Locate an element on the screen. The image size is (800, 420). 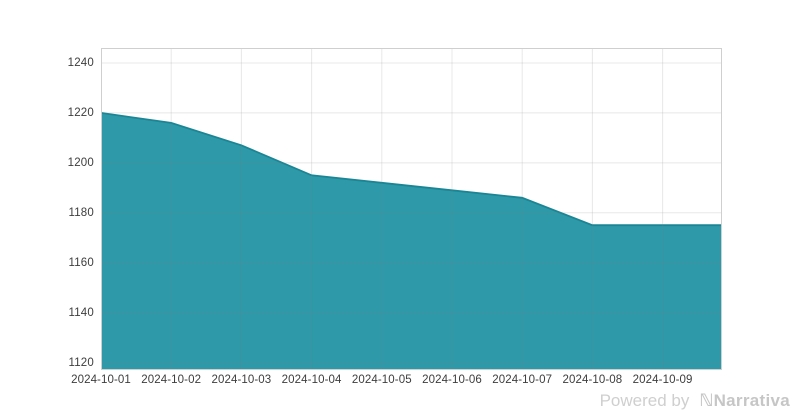
narrativa-logo-icon: ℕ is located at coordinates (706, 400).